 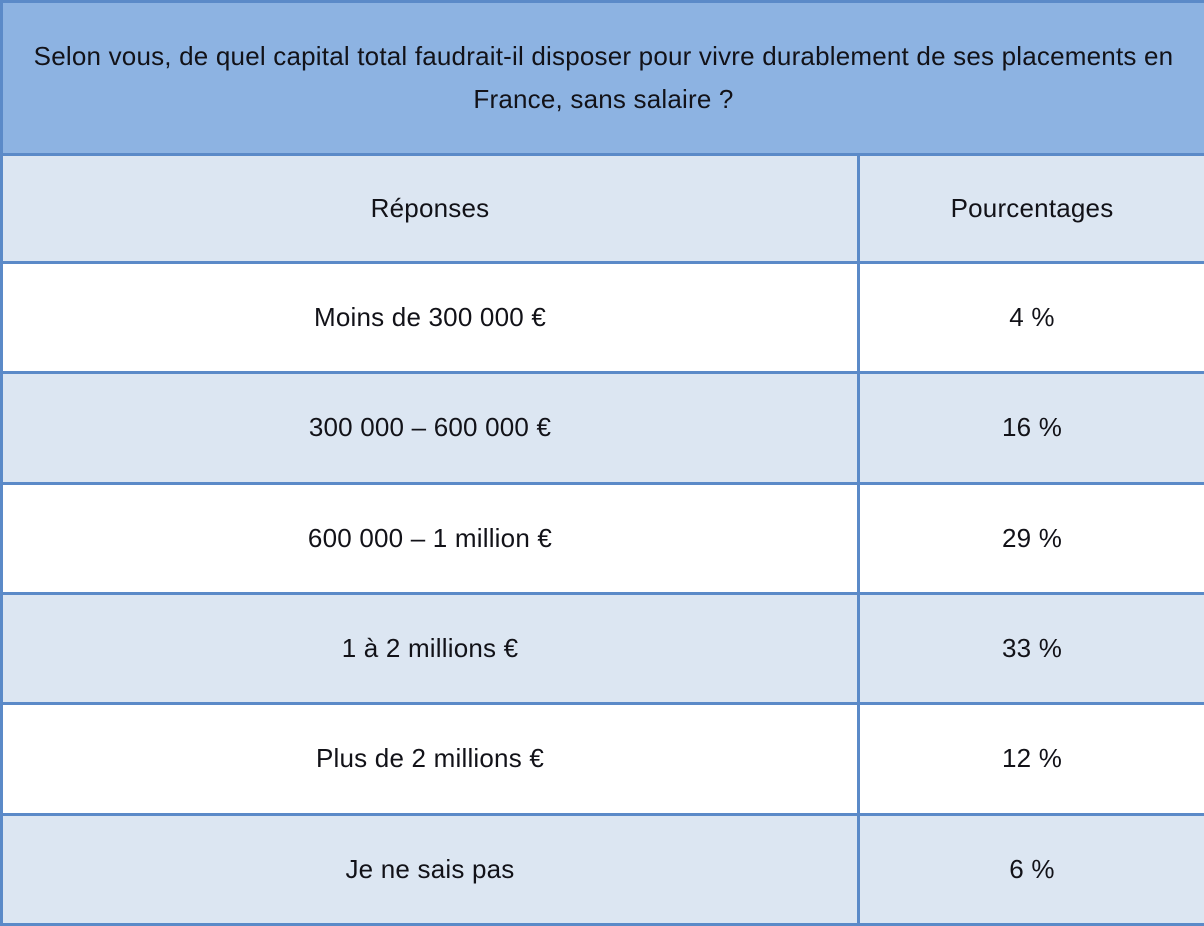 I want to click on response-cell: 300 000 – 600 000 €, so click(x=430, y=428).